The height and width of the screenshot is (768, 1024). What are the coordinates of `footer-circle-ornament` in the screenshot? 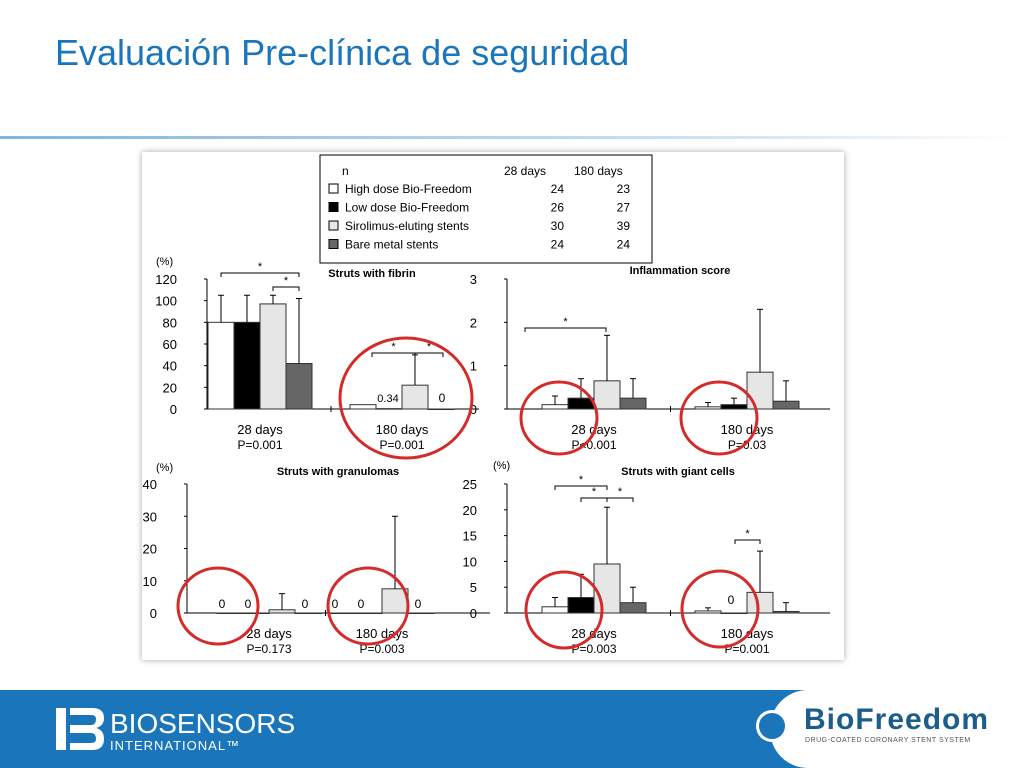 It's located at (772, 726).